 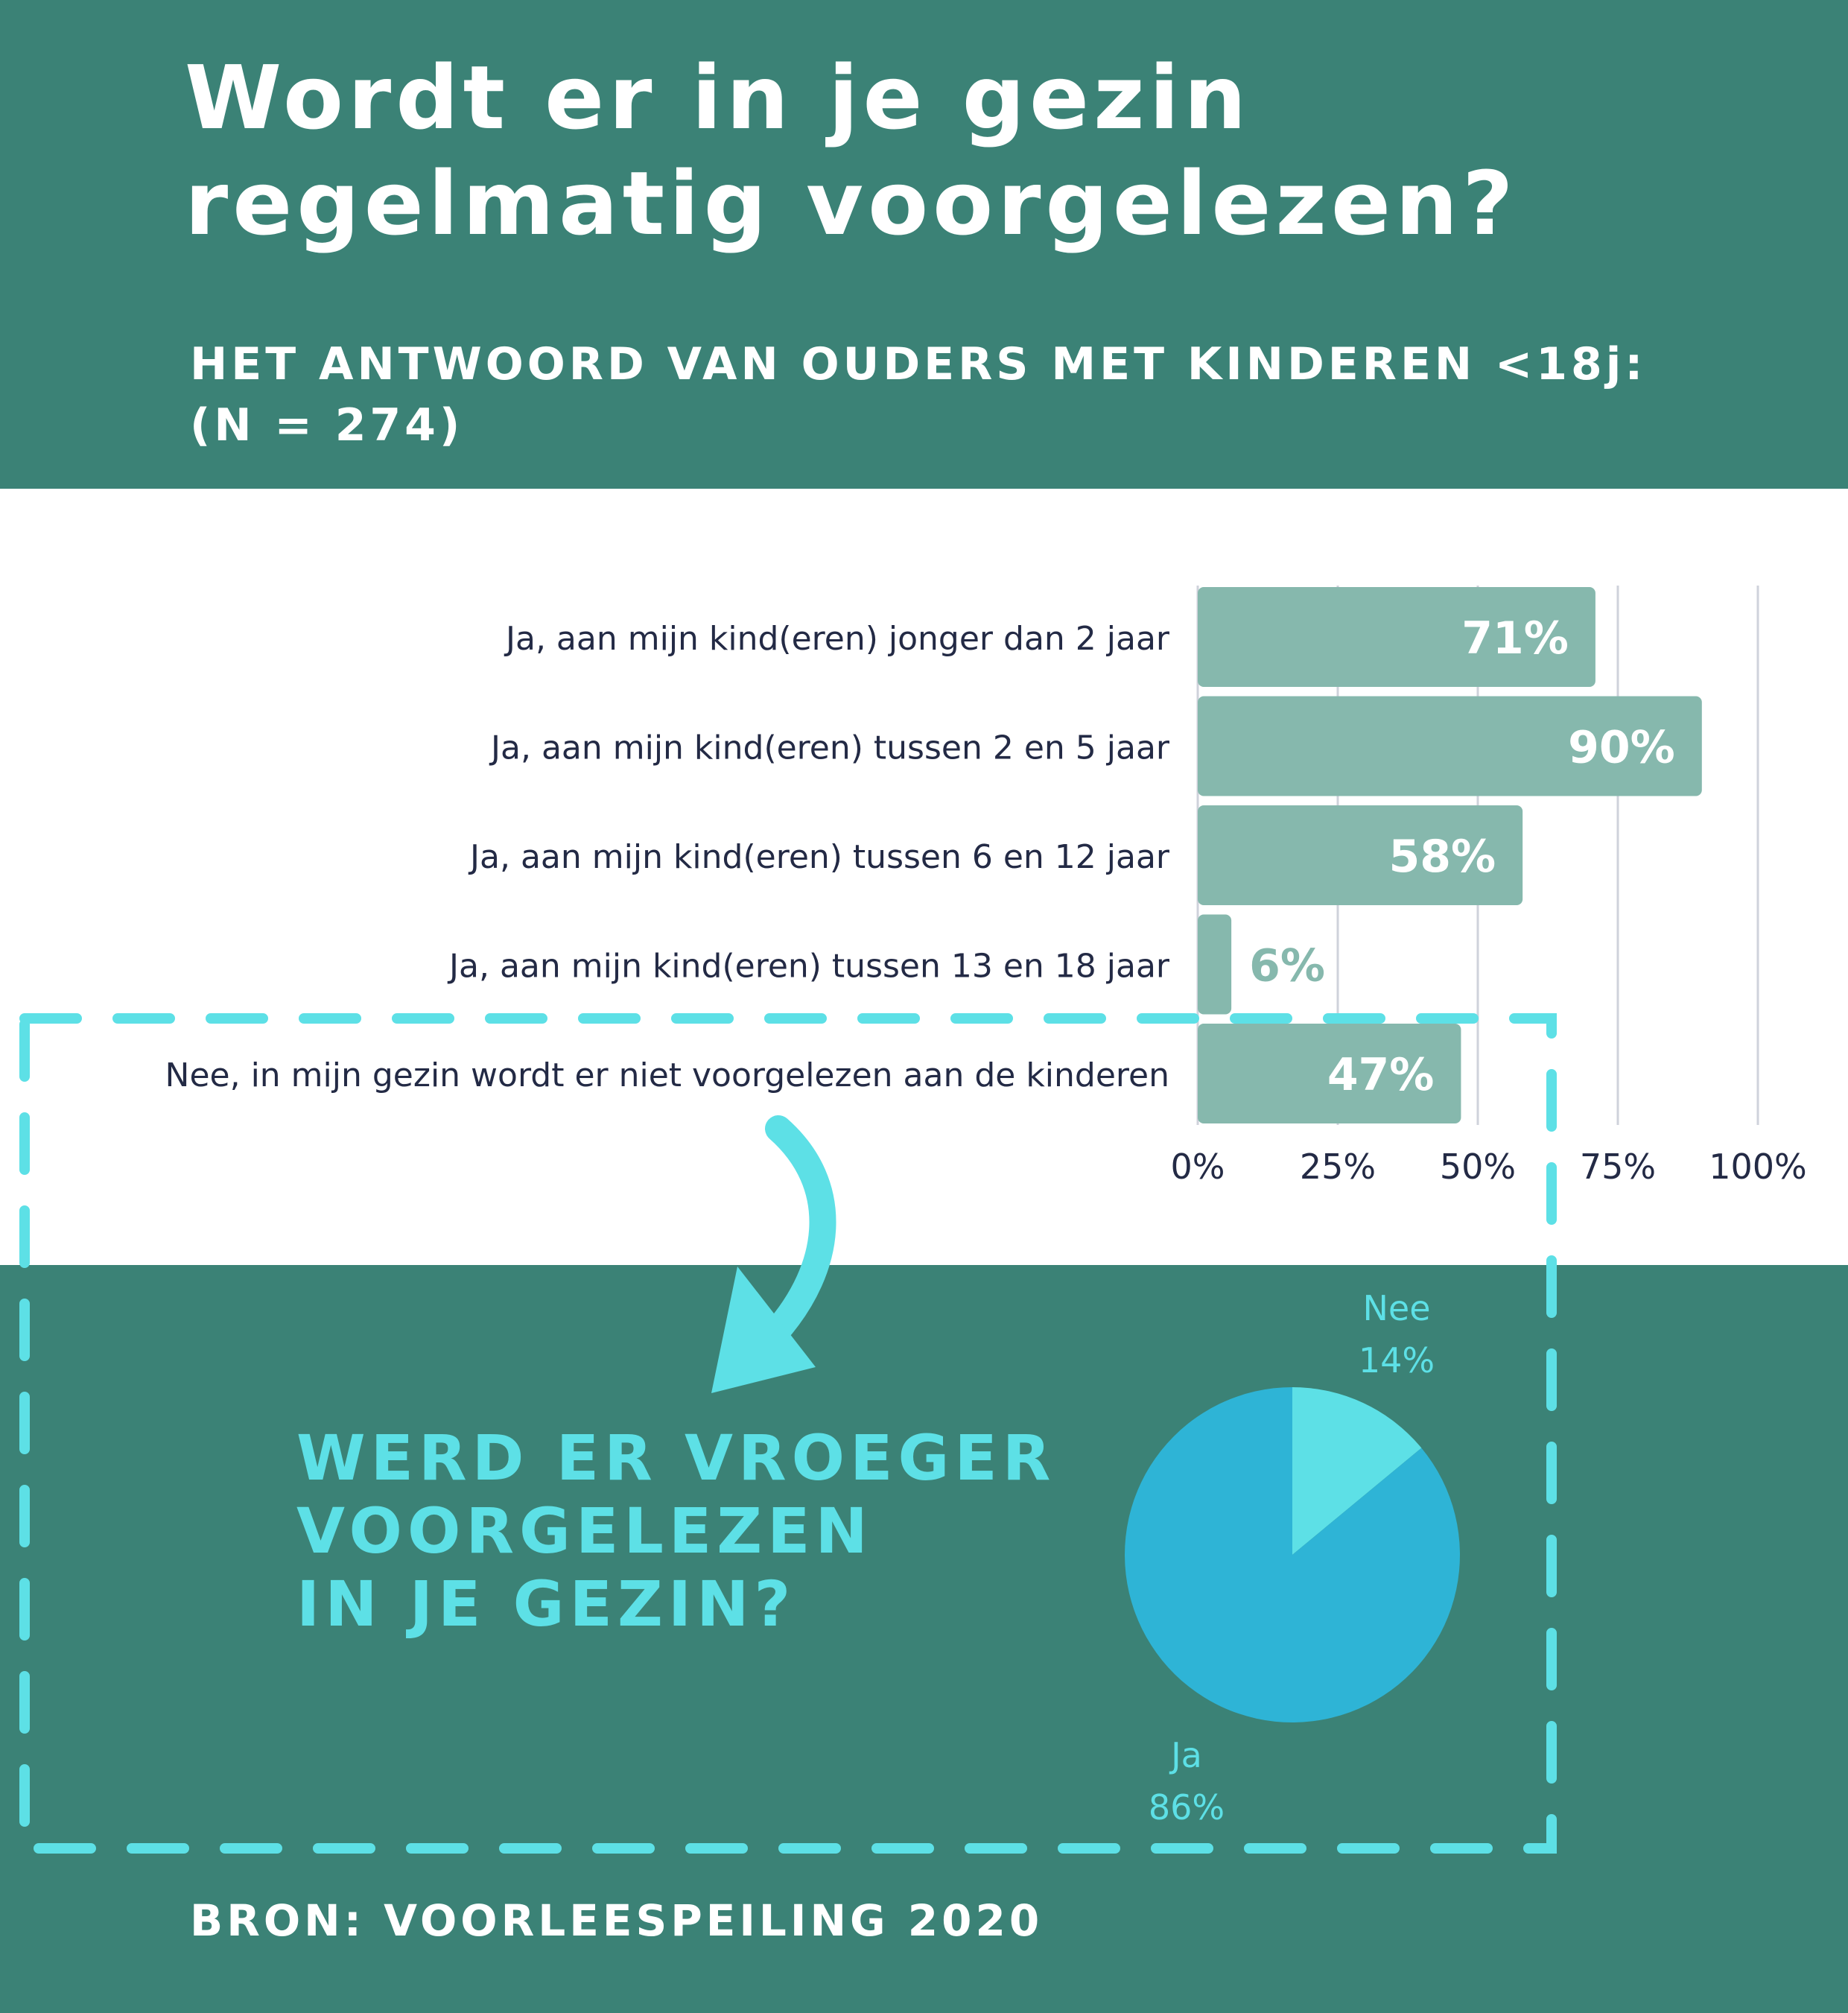 I want to click on pie-label: Ja, so click(x=1185, y=1755).